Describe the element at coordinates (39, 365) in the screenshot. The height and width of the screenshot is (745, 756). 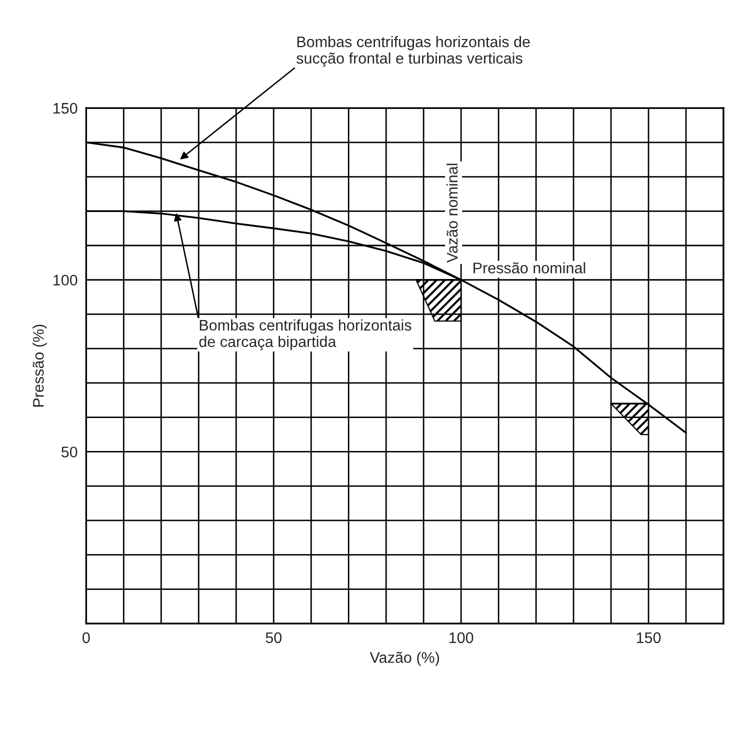
I see `y-axis-title: Pressão (%)` at that location.